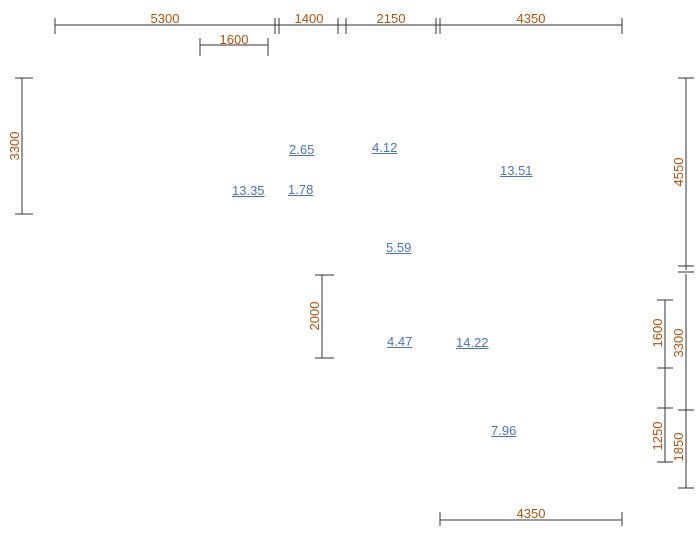 The width and height of the screenshot is (700, 535). Describe the element at coordinates (472, 342) in the screenshot. I see `area-label-14-22: 14.22` at that location.